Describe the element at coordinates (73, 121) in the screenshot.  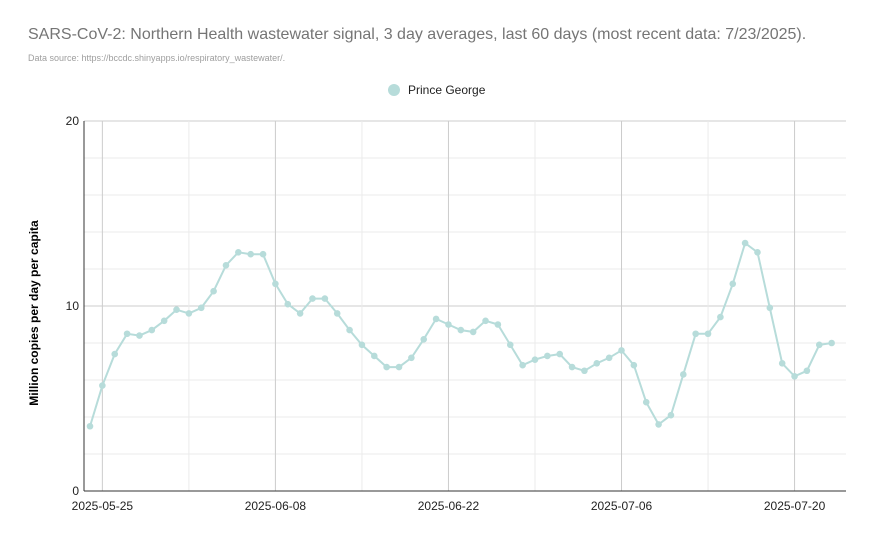
I see `y-tick-label: 20` at that location.